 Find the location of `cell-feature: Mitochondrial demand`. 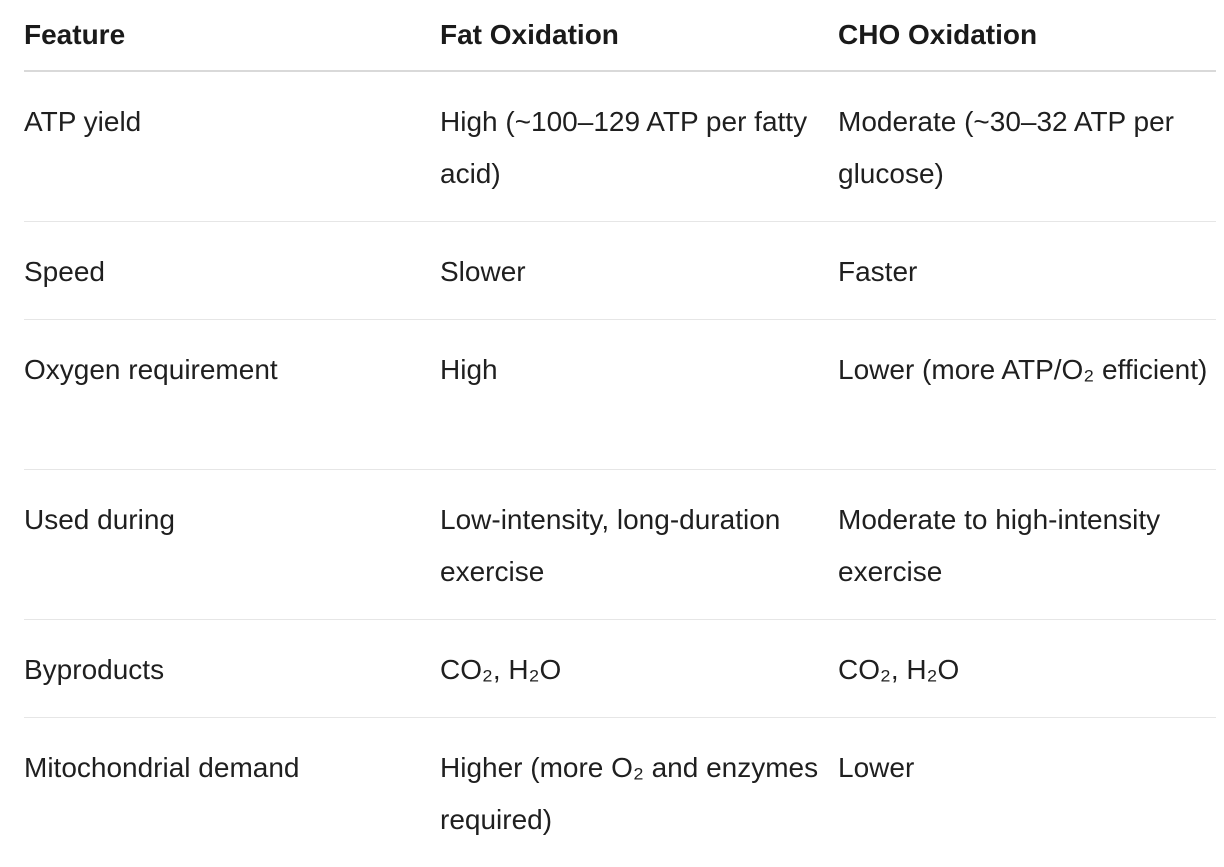

cell-feature: Mitochondrial demand is located at coordinates (162, 767).